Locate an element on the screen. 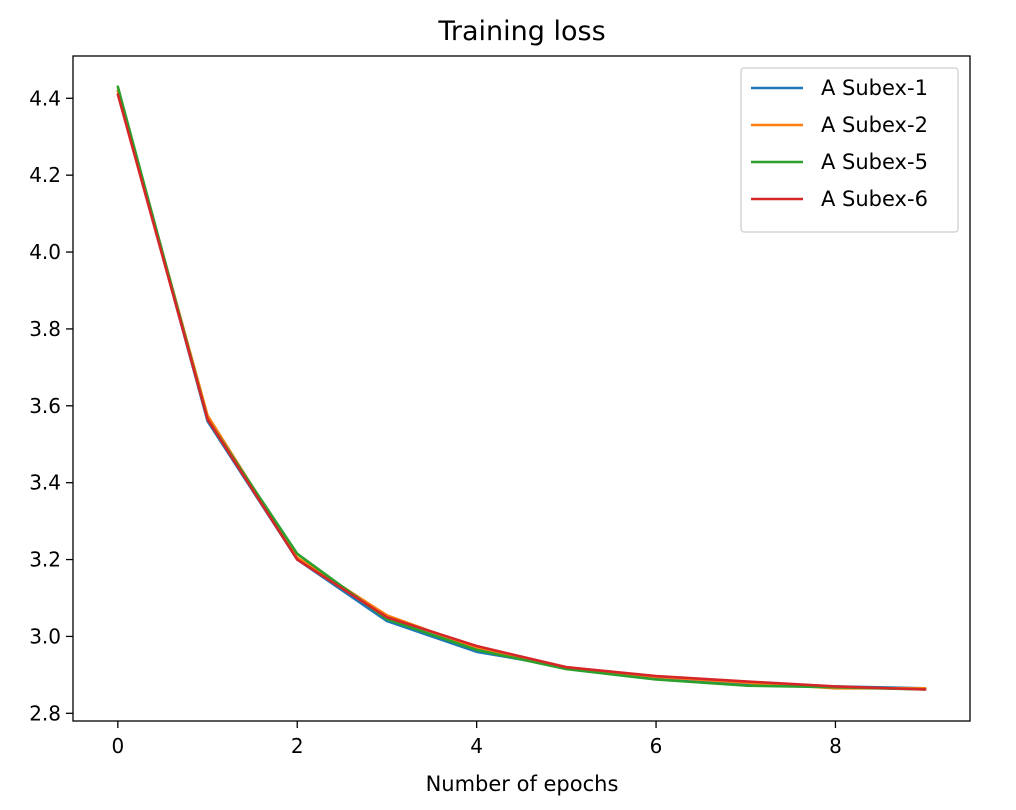  y-tick-label: 4.0 is located at coordinates (45, 252).